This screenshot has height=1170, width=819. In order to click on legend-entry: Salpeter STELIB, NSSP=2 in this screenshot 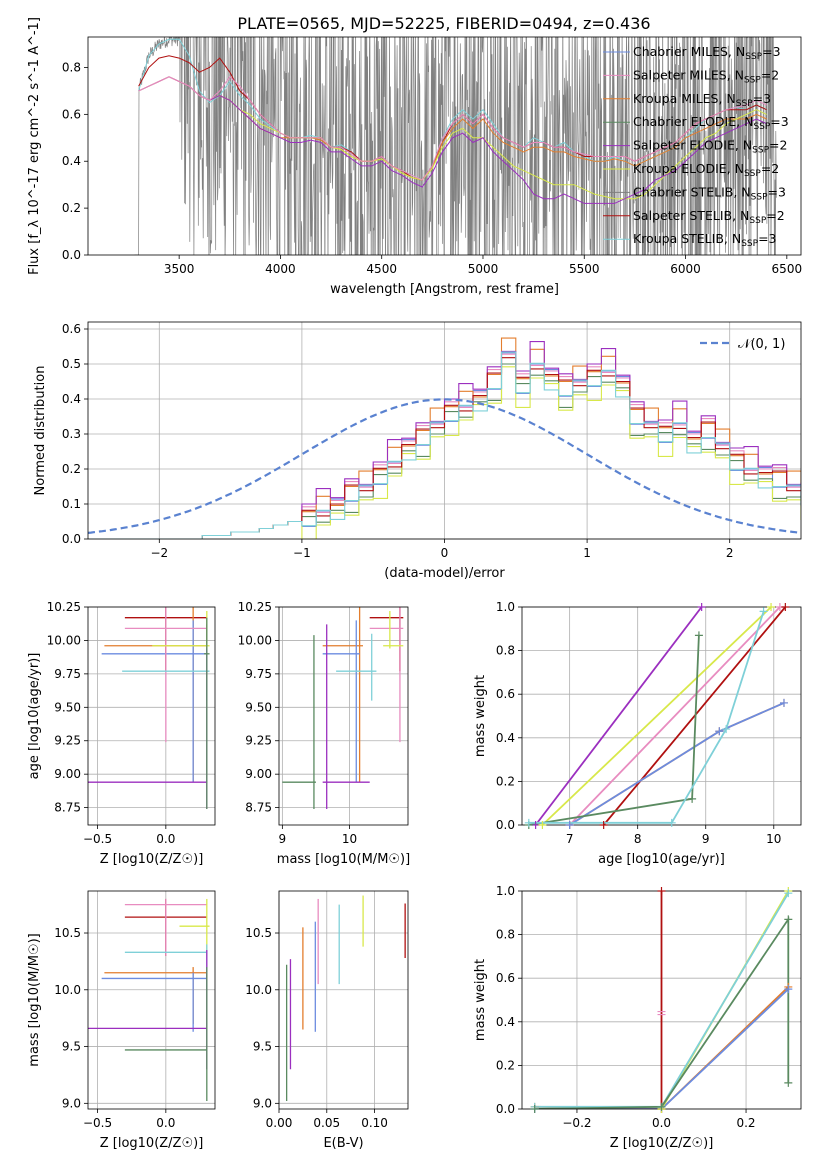, I will do `click(709, 217)`.